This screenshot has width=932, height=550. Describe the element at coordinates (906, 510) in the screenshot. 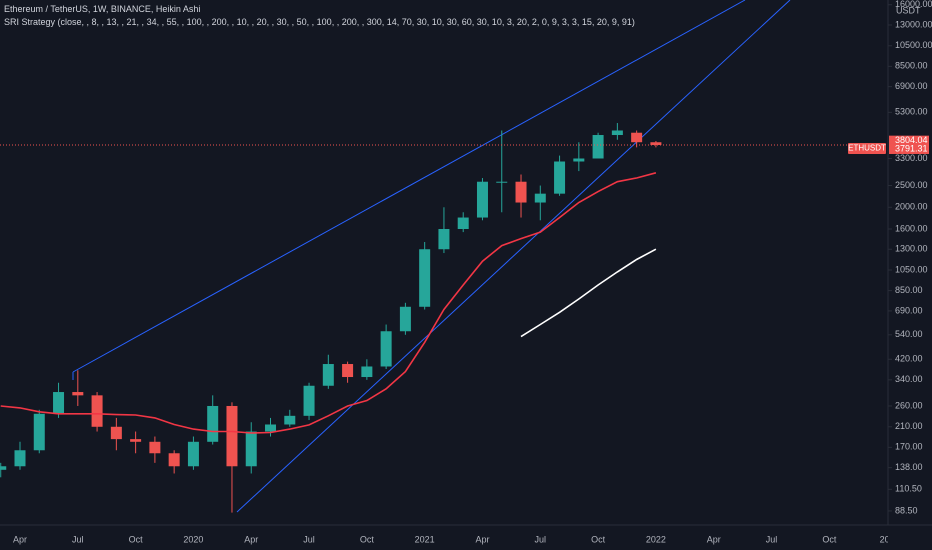

I see `y-tick-label: 88.50` at that location.